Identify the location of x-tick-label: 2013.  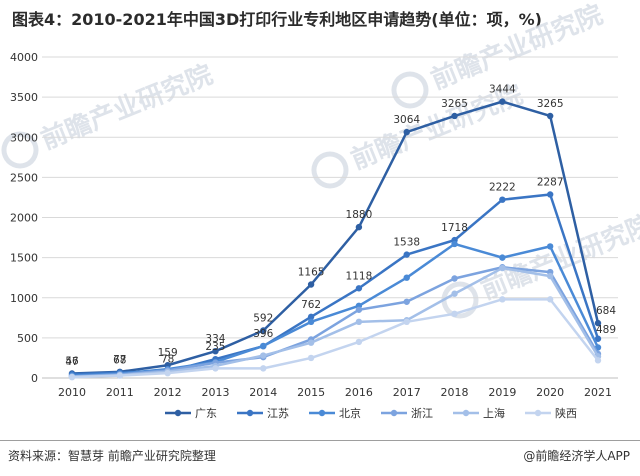
(215, 392).